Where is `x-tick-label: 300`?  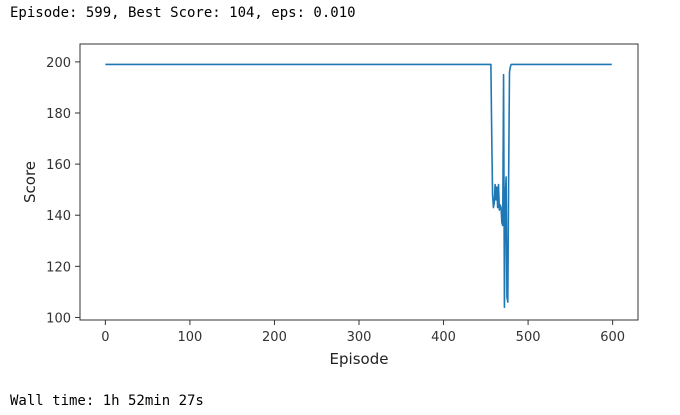 x-tick-label: 300 is located at coordinates (359, 337).